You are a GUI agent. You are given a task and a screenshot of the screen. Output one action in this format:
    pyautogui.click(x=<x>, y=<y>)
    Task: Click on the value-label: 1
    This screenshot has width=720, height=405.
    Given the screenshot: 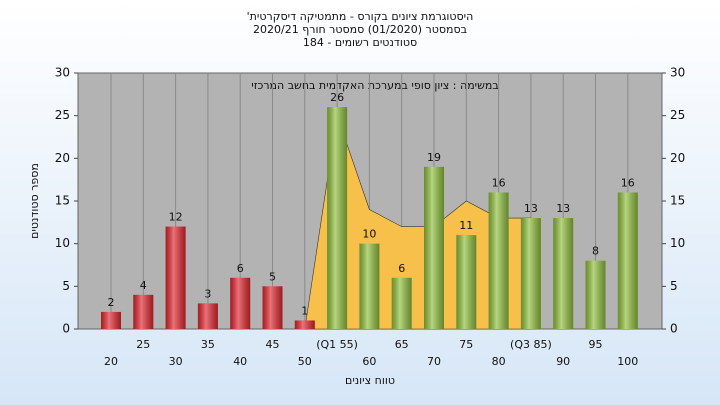 What is the action you would take?
    pyautogui.click(x=304, y=310)
    